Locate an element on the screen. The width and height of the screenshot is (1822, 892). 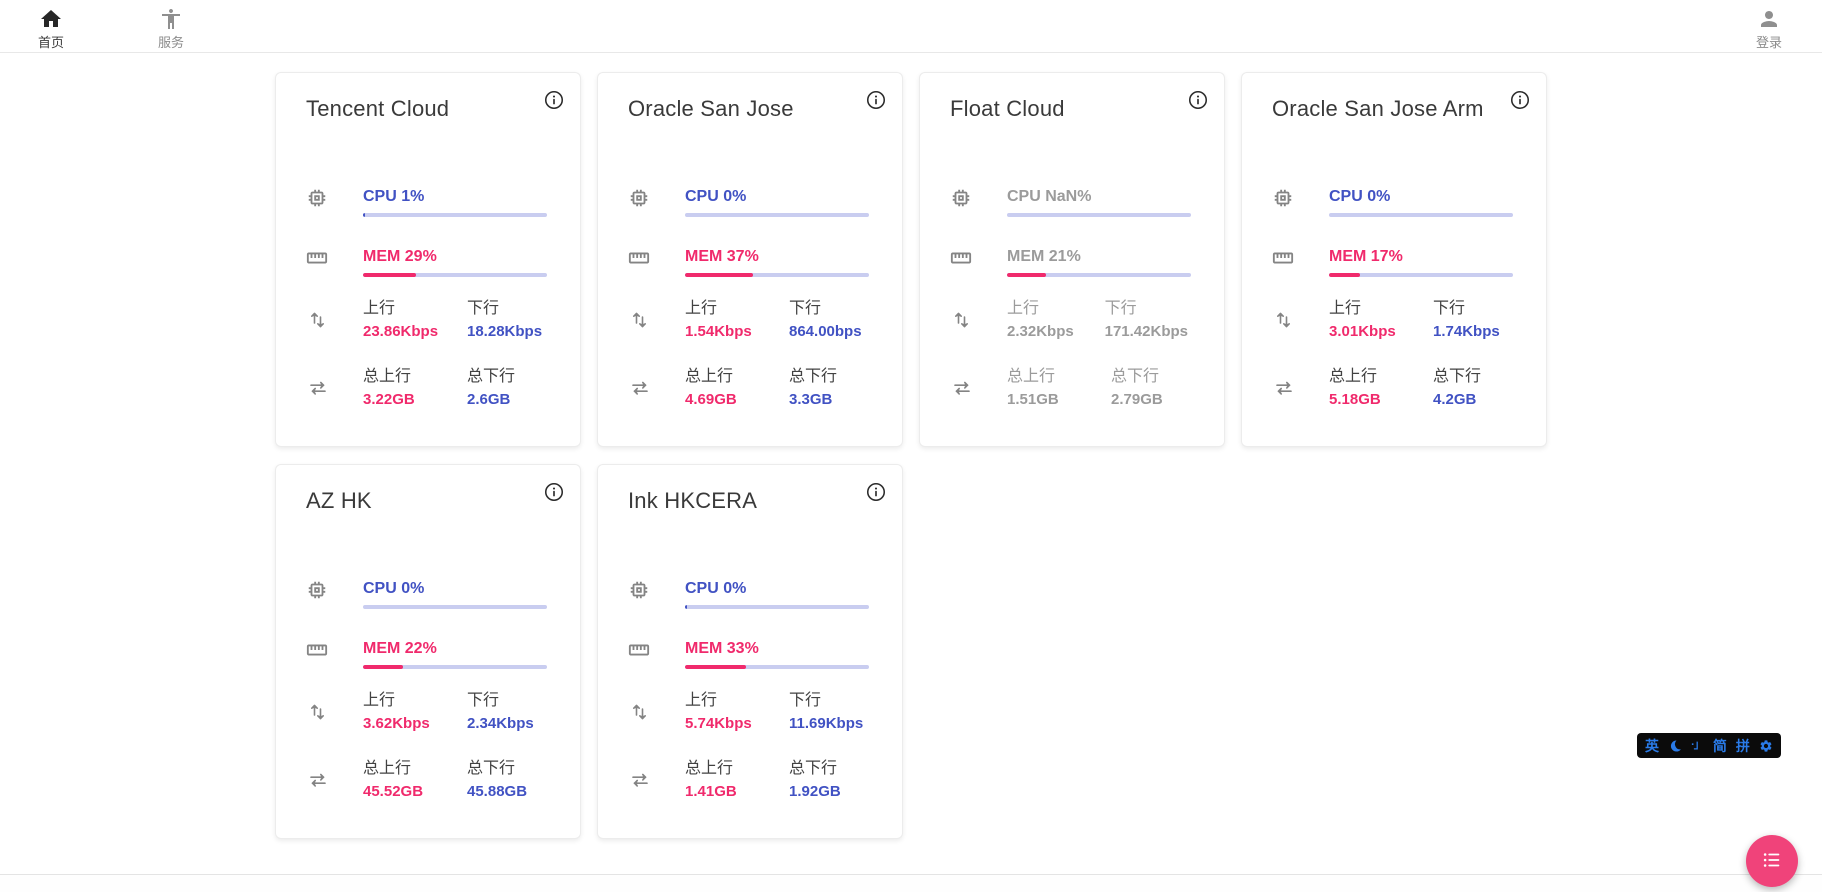
mem-usage-label: MEM 33% is located at coordinates (722, 648).